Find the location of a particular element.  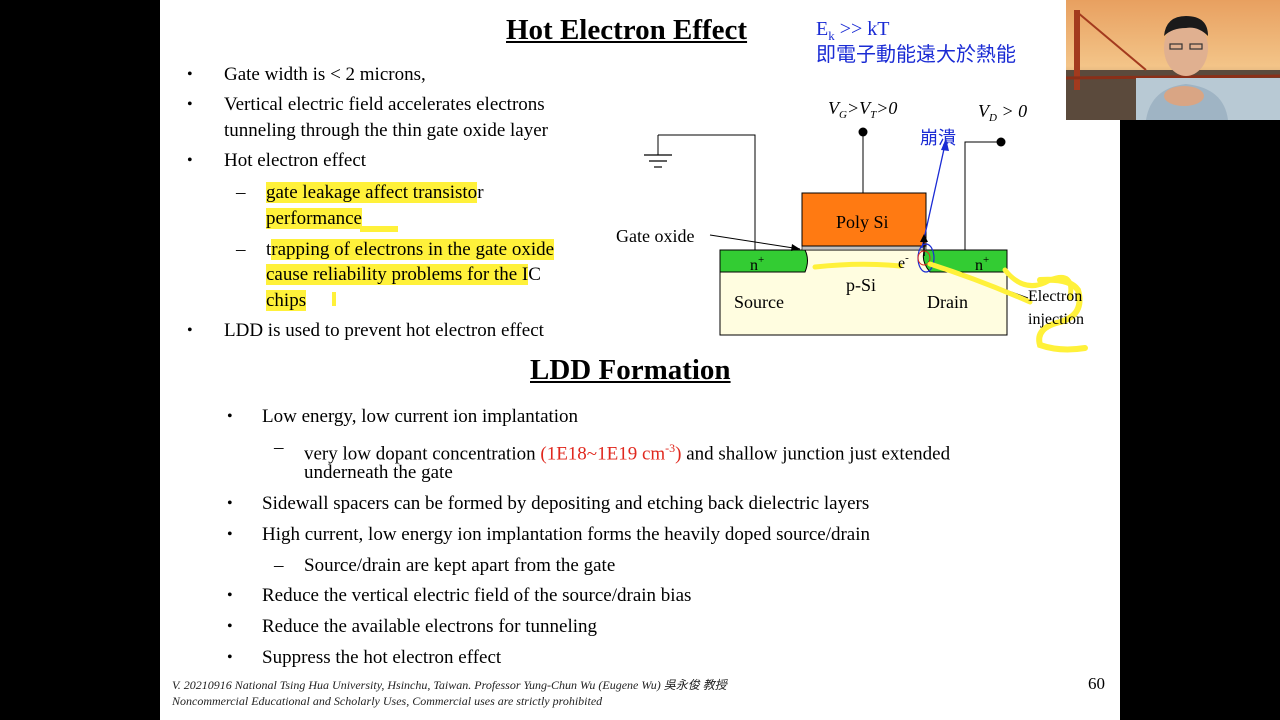

bullet-gate-width: Gate width is < 2 microns, is located at coordinates (325, 74).